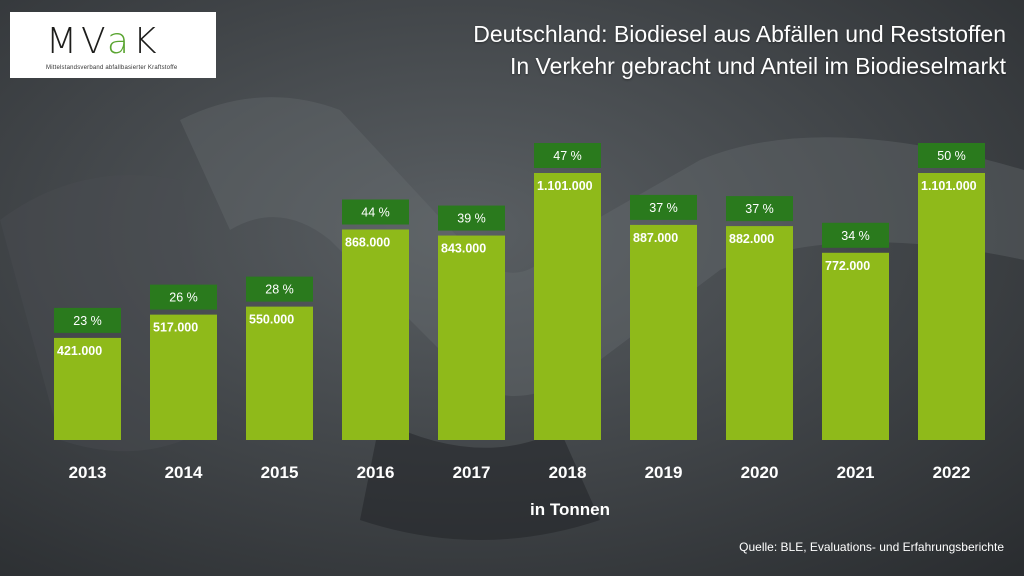  I want to click on bar-value-label: 517.000, so click(175, 328).